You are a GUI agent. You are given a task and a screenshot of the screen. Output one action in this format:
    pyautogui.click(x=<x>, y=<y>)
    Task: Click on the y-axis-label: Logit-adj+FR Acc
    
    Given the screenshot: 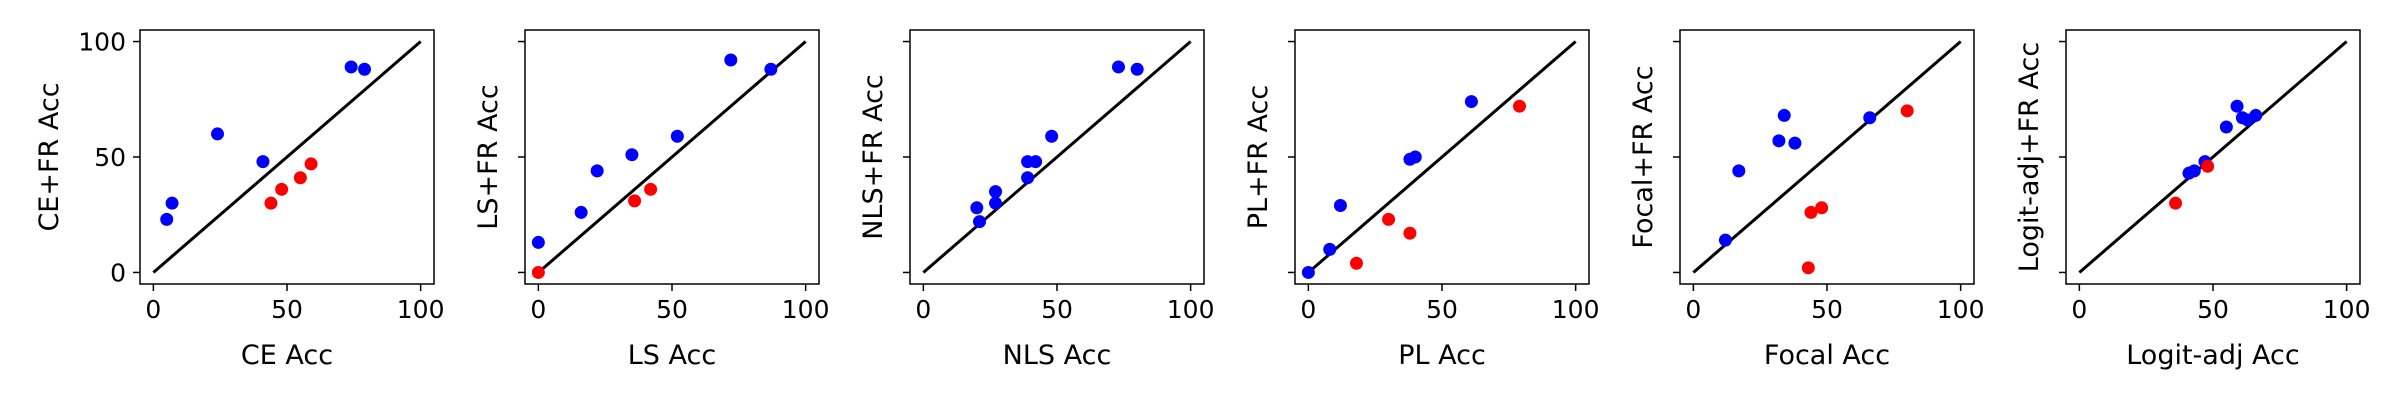 What is the action you would take?
    pyautogui.click(x=2029, y=157)
    